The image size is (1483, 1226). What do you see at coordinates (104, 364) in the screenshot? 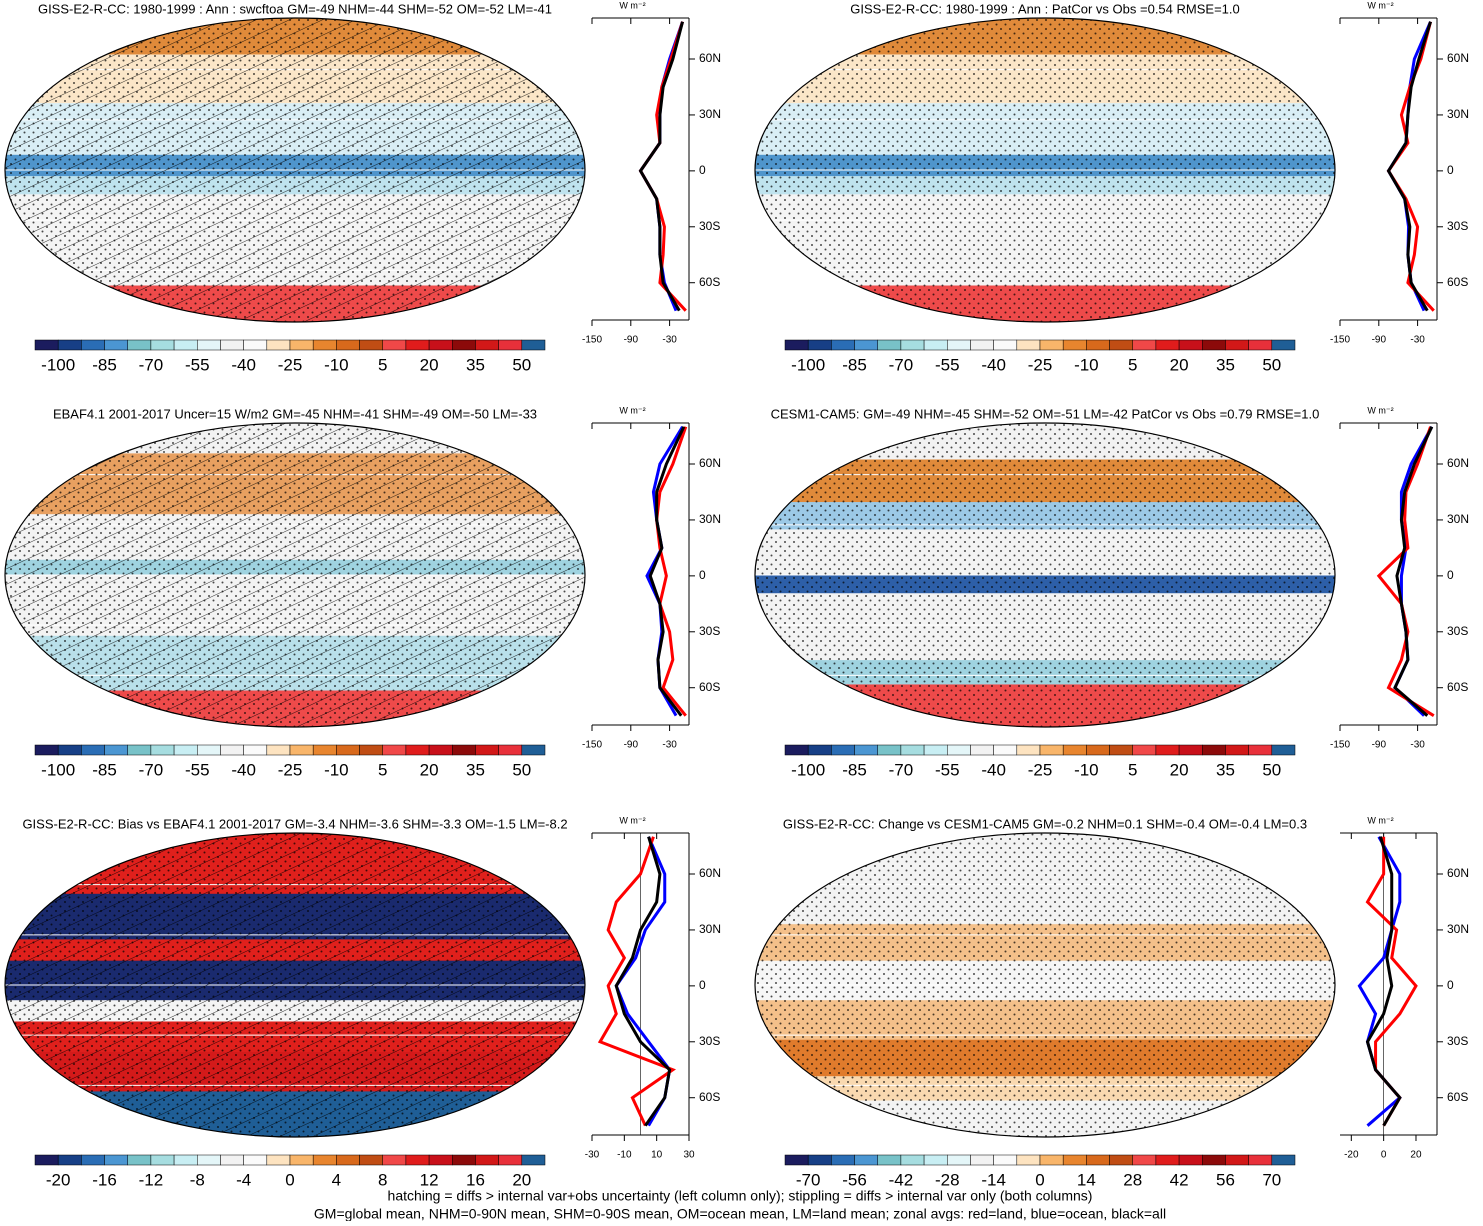
I see `colorbar-label: -85` at bounding box center [104, 364].